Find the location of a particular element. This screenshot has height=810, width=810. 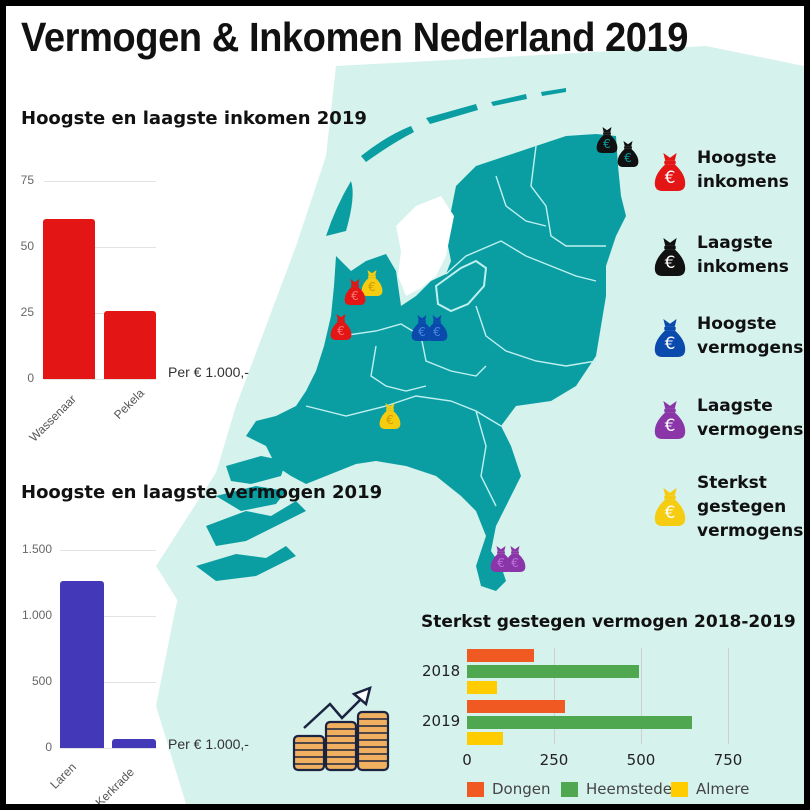

x-tick: 500 is located at coordinates (641, 760).